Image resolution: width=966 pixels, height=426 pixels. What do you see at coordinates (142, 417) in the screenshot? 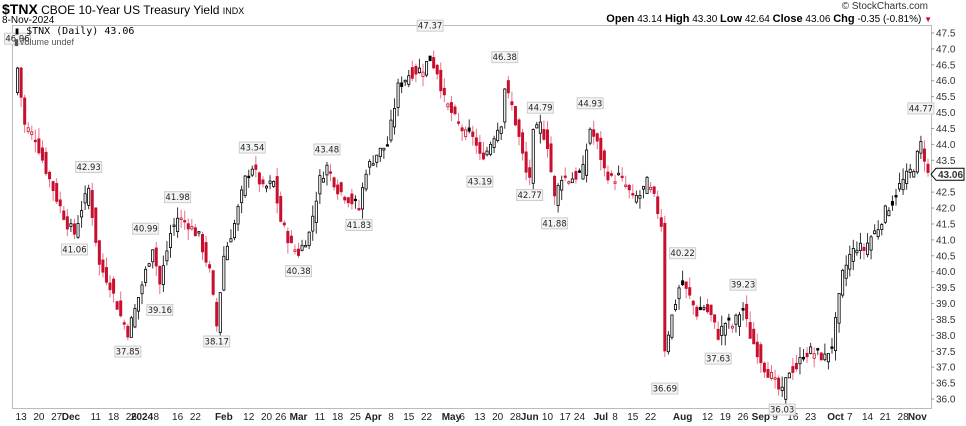
I see `x-tick-label: 2024` at bounding box center [142, 417].